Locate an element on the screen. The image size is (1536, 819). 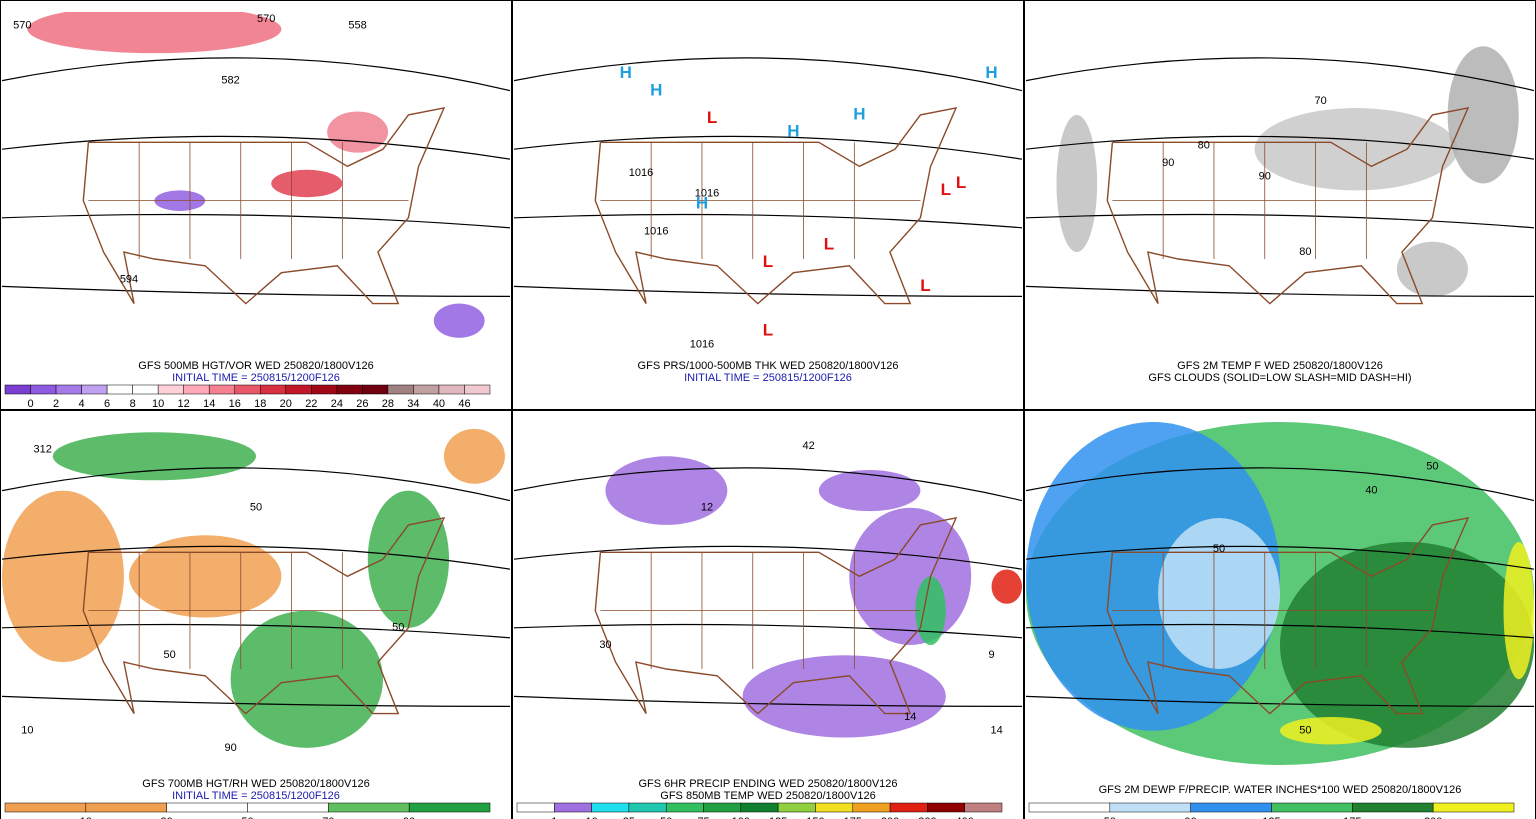
colorbar-label: 28 is located at coordinates (388, 404).